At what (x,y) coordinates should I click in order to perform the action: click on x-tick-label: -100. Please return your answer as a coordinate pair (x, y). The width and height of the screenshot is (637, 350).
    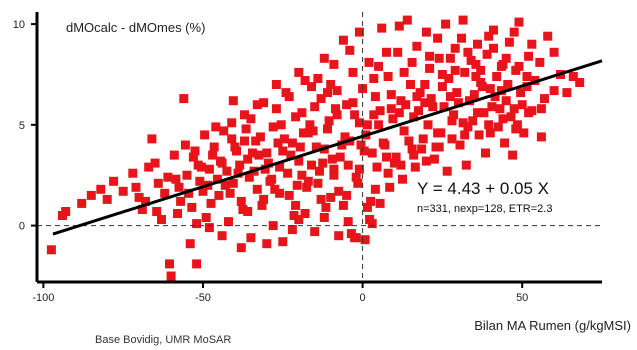
    Looking at the image, I should click on (43, 298).